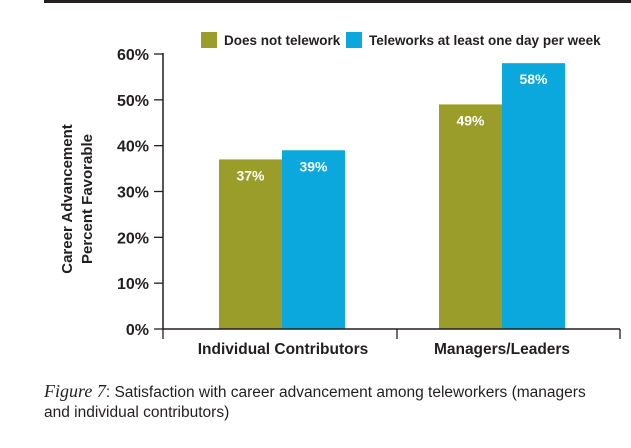 Image resolution: width=631 pixels, height=448 pixels. I want to click on y-axis-ticks: 0% 10% 20% 30% 40% 50% 60%, so click(140, 193).